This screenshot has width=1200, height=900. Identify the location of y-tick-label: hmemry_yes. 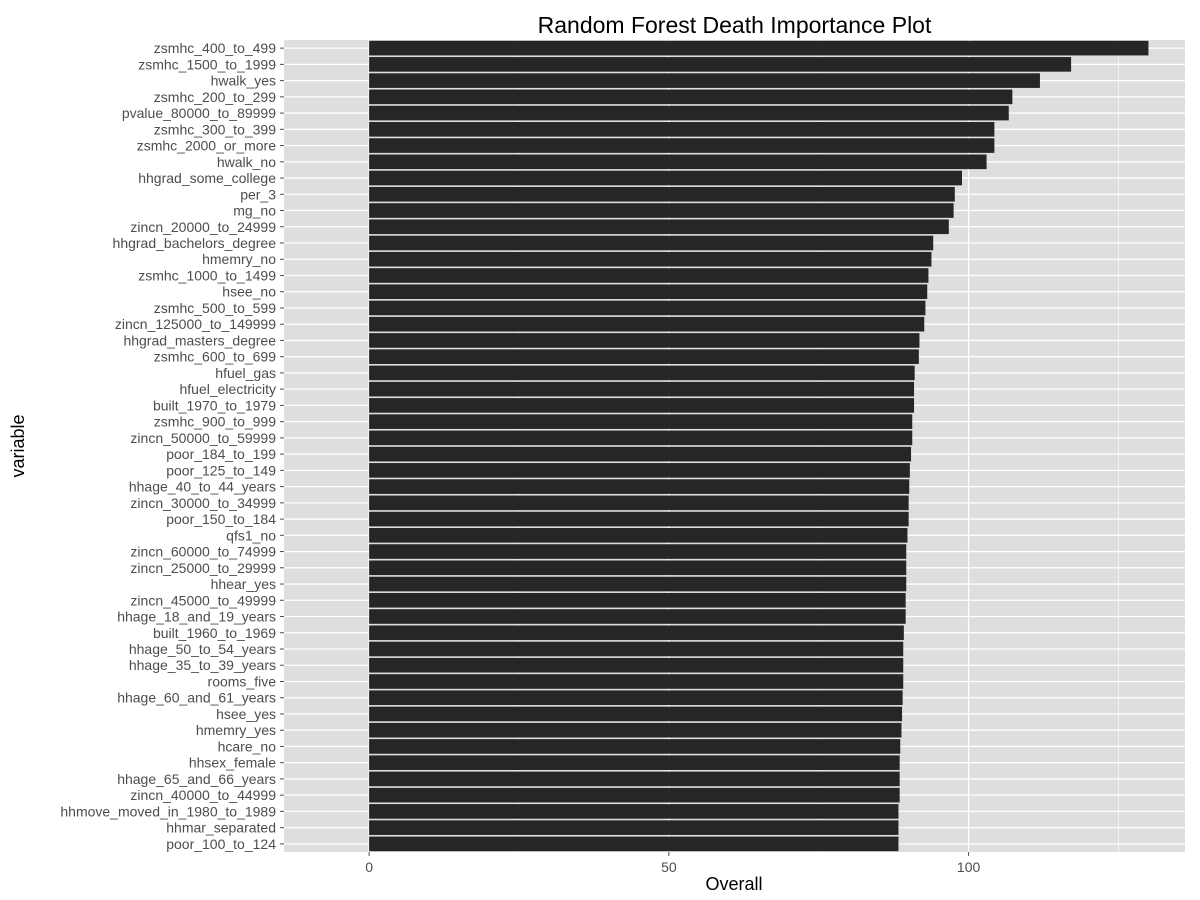
(236, 730).